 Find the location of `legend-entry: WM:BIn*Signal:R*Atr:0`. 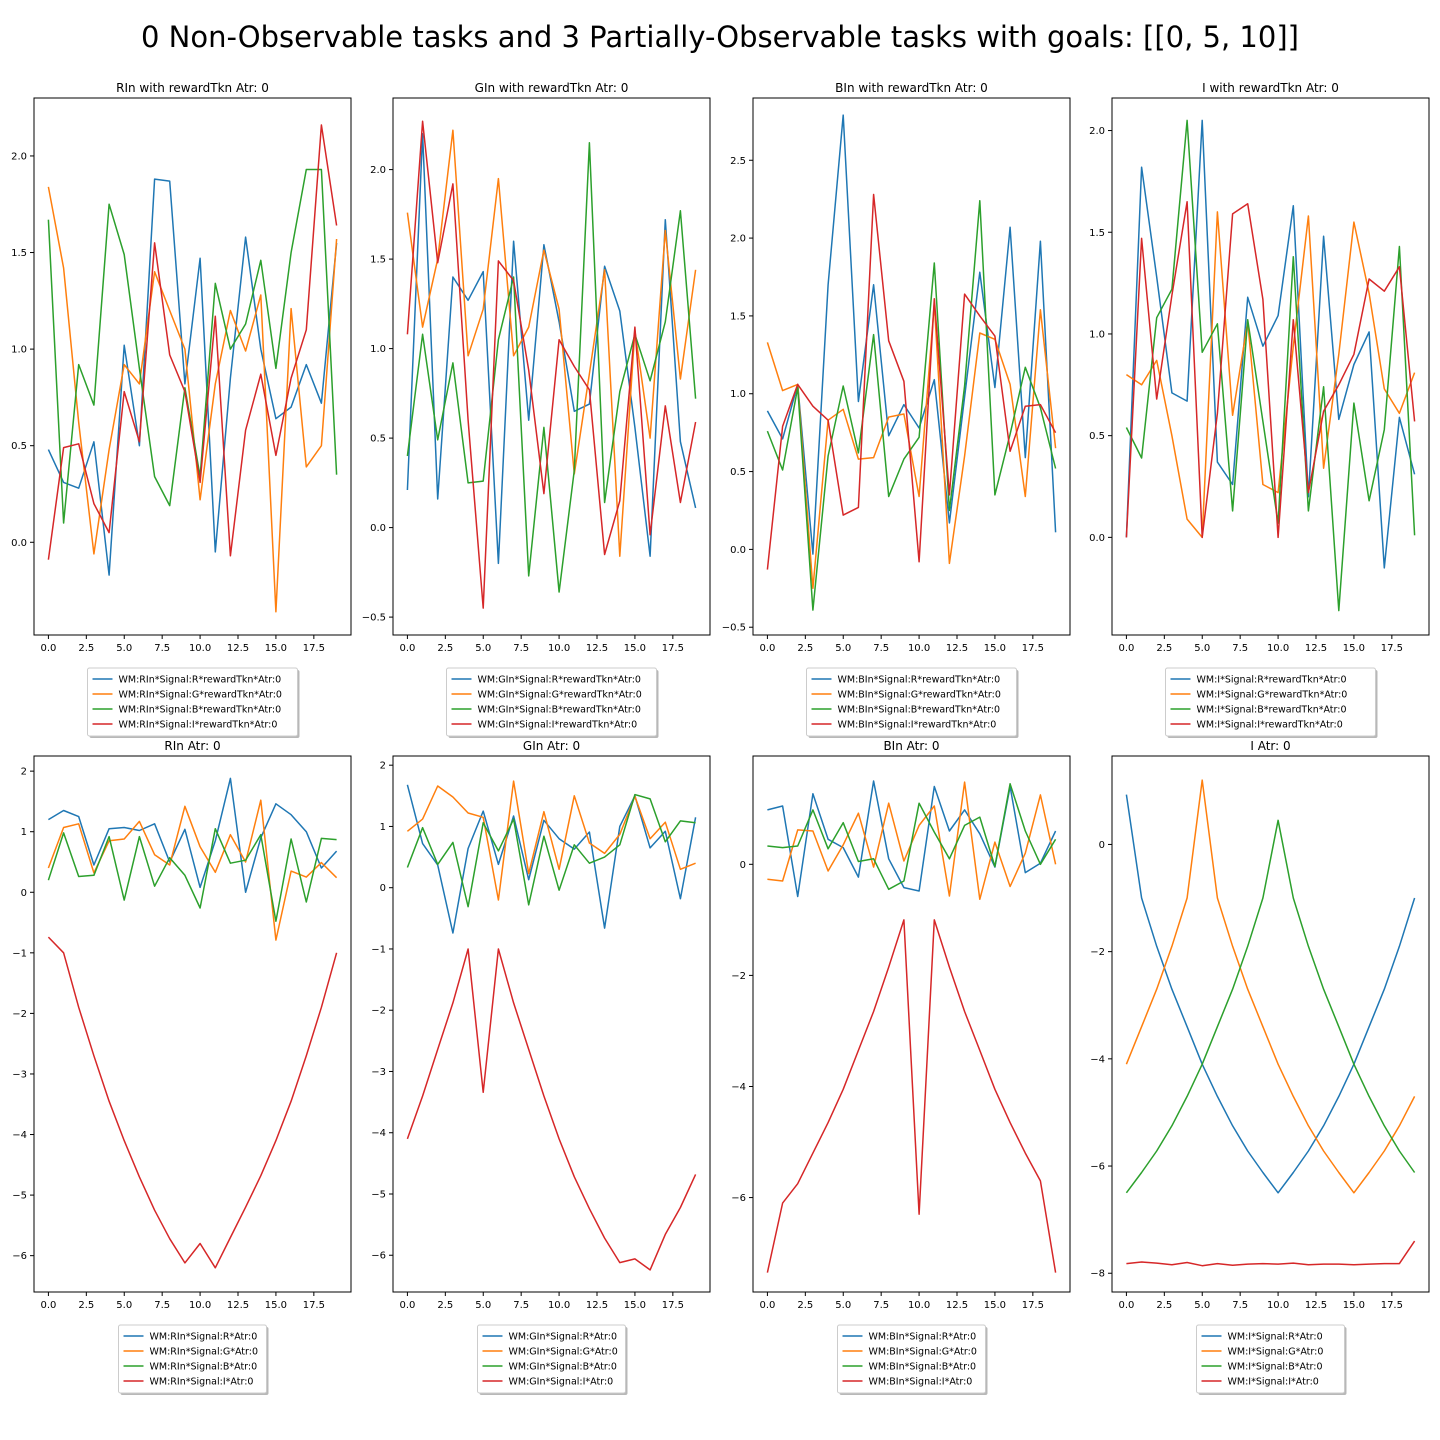

legend-entry: WM:BIn*Signal:R*Atr:0 is located at coordinates (923, 1337).